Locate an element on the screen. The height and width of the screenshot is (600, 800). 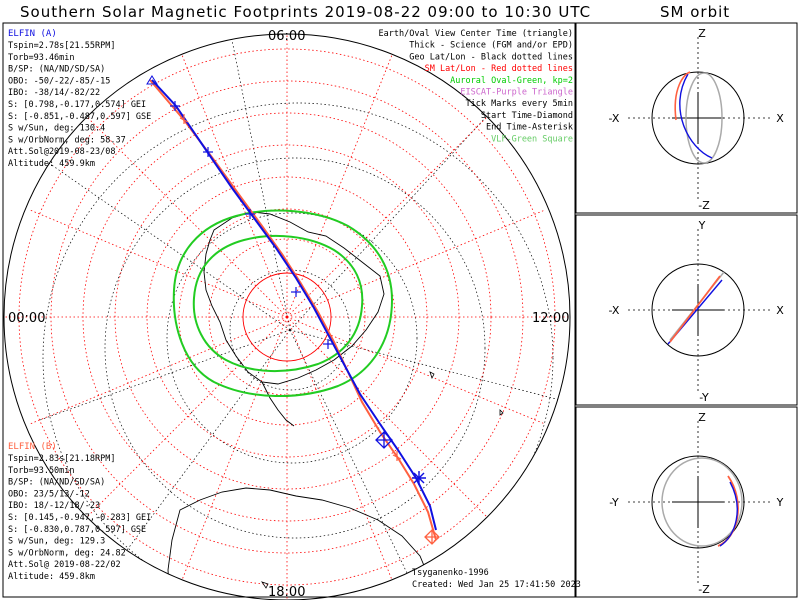
legend-entry: Auroral Oval-Green, kp=2 is located at coordinates (511, 81).